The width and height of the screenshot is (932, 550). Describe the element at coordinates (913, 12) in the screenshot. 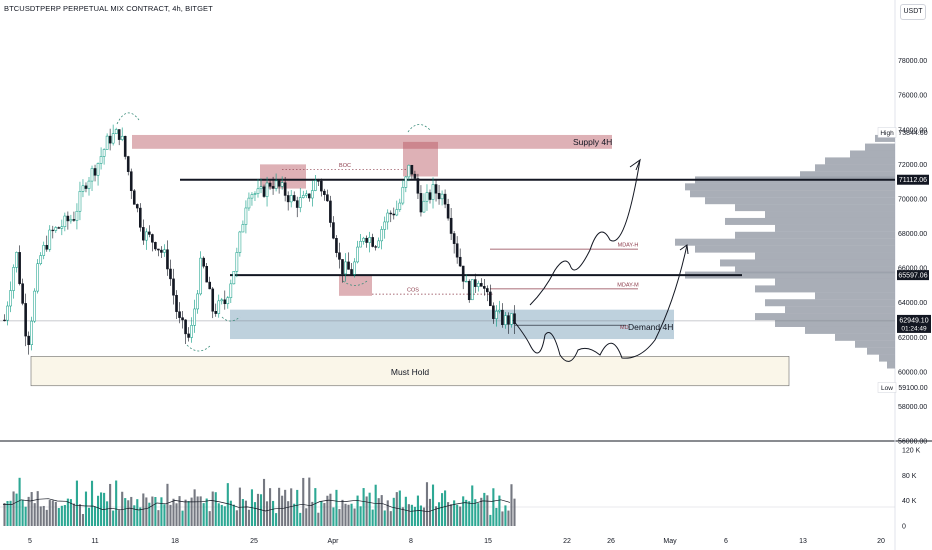

I see `currency-button: USDT` at that location.